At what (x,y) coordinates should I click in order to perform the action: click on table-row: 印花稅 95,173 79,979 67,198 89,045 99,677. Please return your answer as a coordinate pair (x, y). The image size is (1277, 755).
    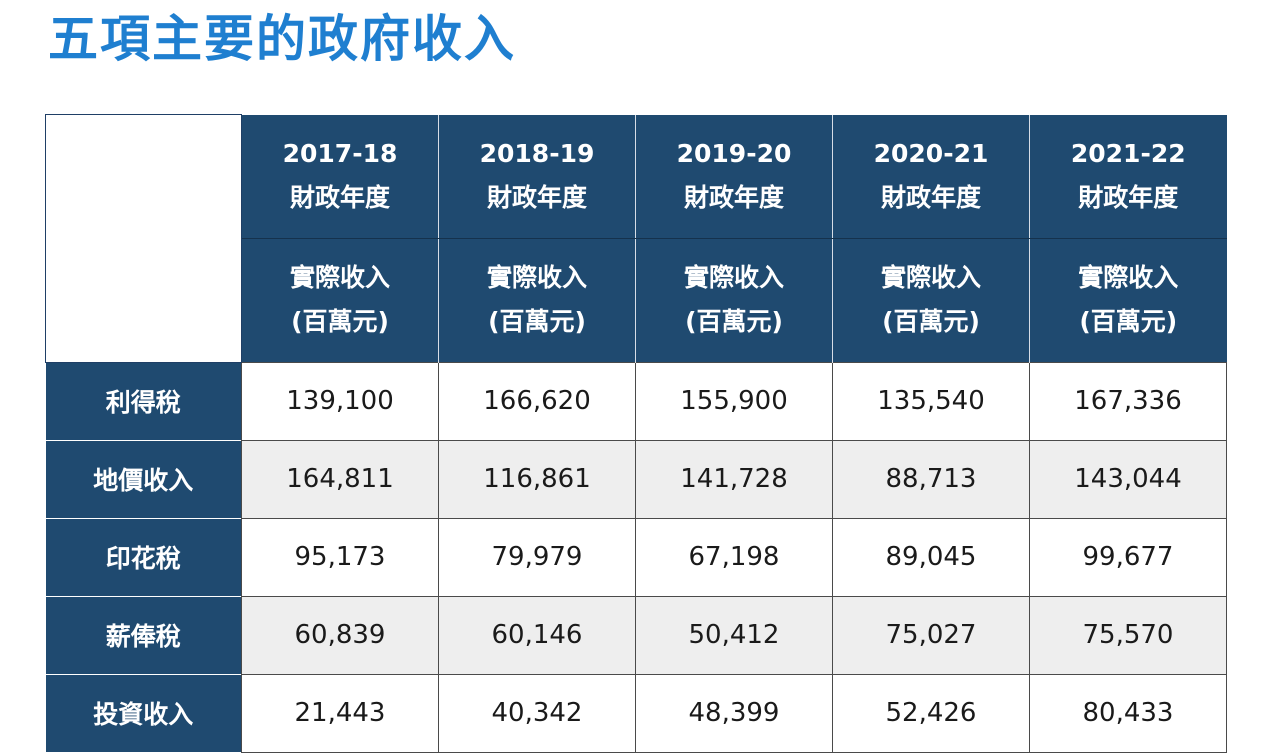
    Looking at the image, I should click on (636, 556).